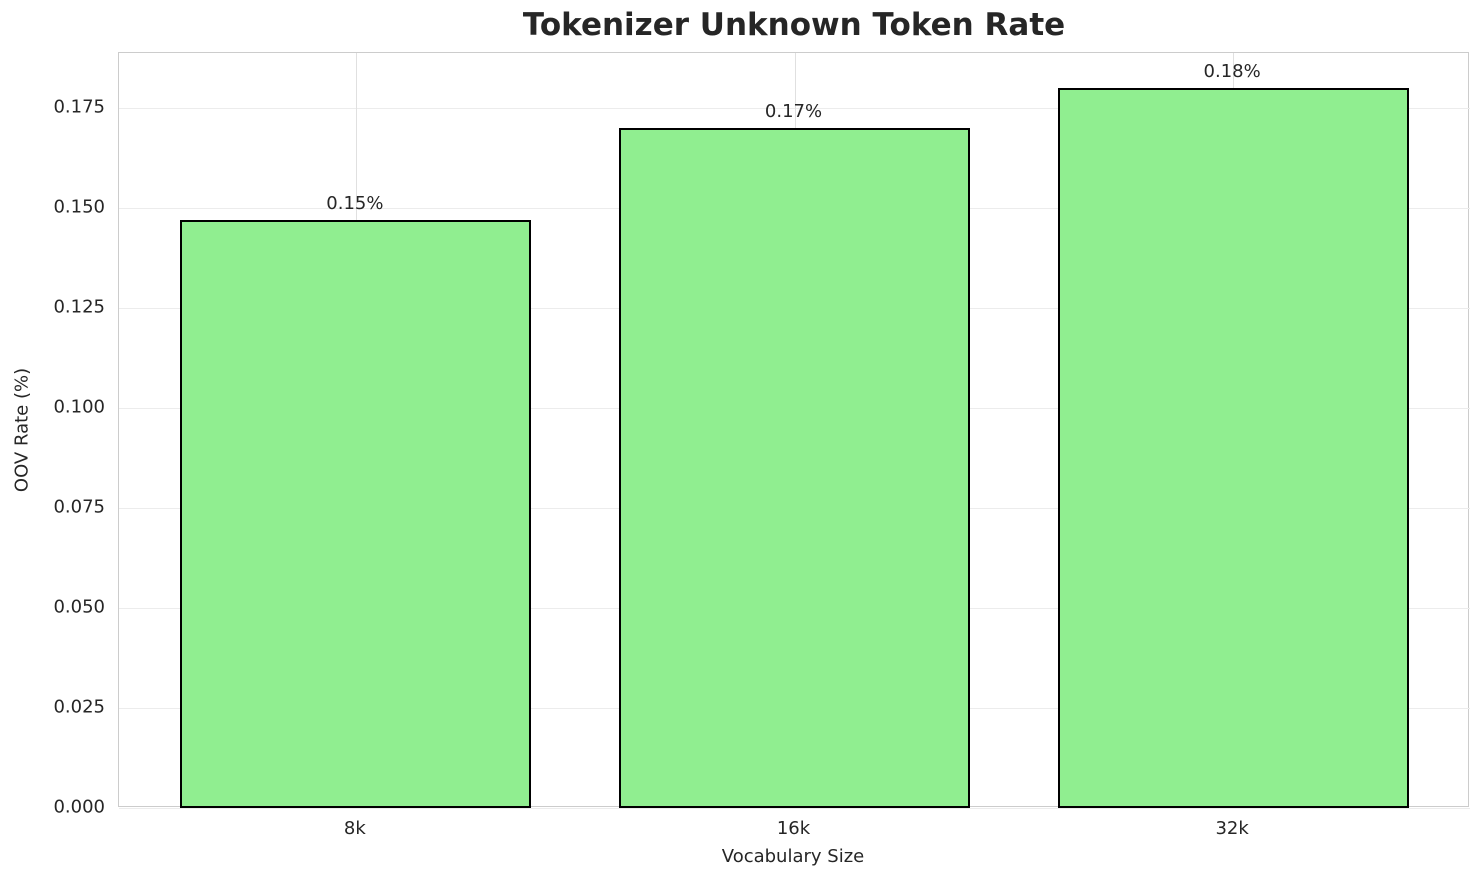 The width and height of the screenshot is (1484, 885). I want to click on y-axis-label: OOV Rate (%), so click(22, 430).